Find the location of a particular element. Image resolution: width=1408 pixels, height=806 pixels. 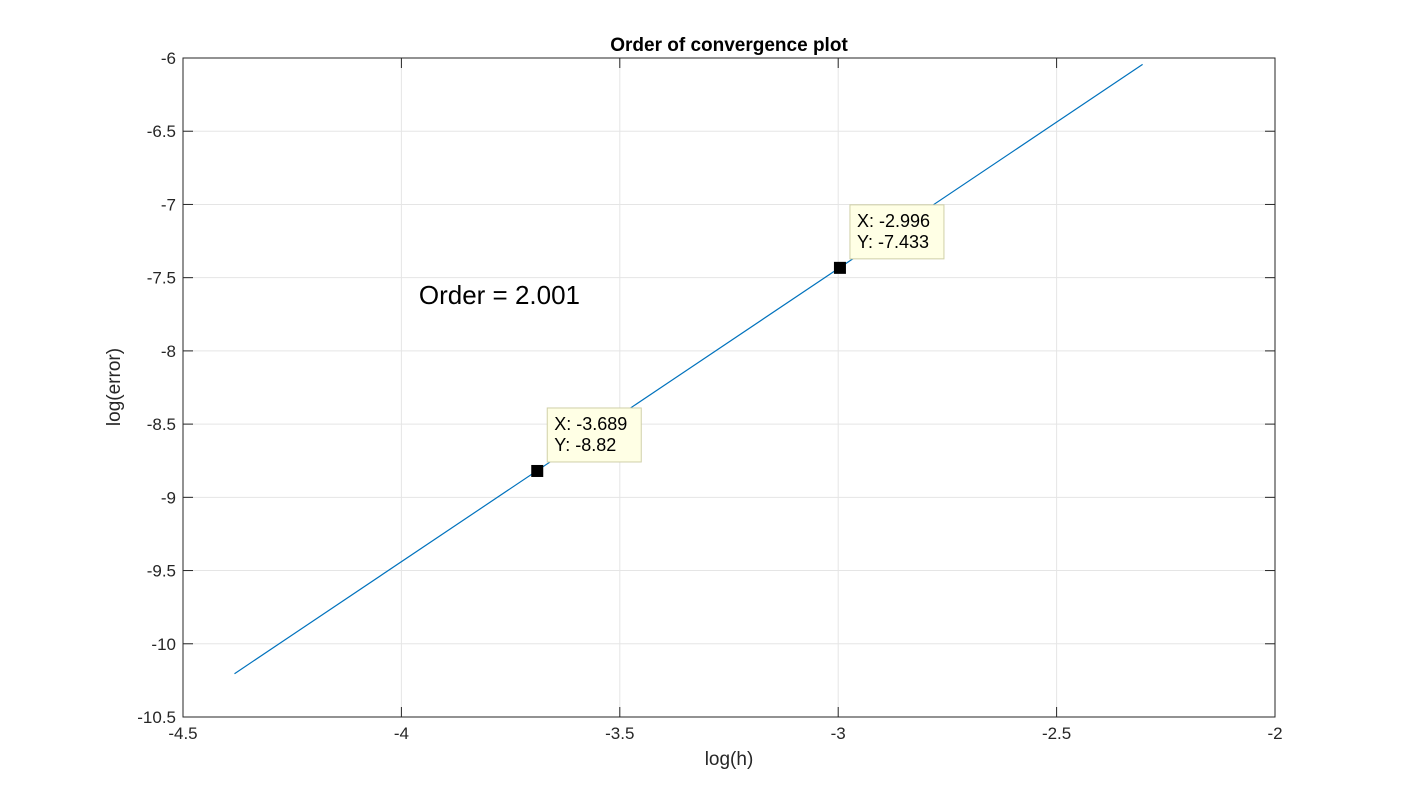

y-tick-label: -6.5 is located at coordinates (161, 131).